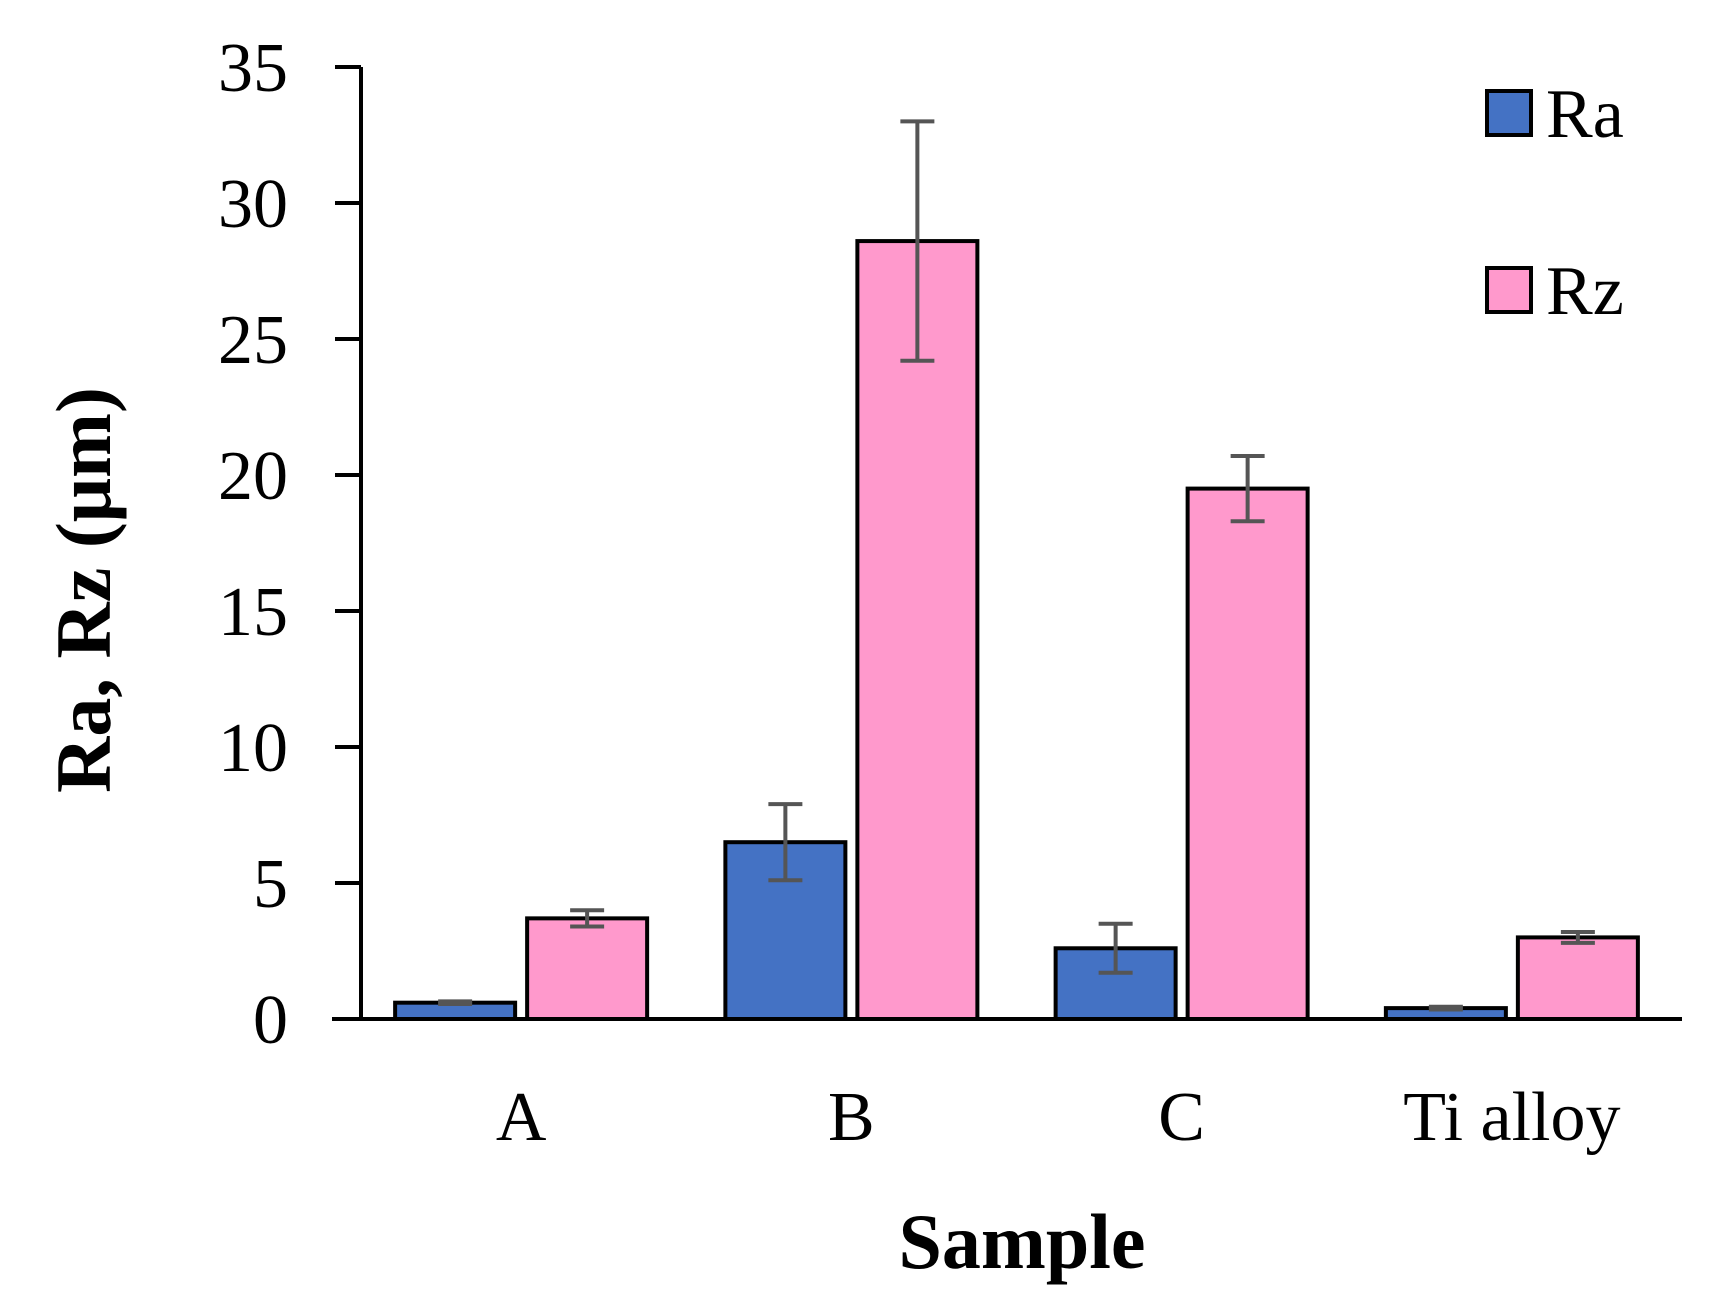 The width and height of the screenshot is (1710, 1299). I want to click on y-axis-title: Ra, Rz (μm), so click(83, 590).